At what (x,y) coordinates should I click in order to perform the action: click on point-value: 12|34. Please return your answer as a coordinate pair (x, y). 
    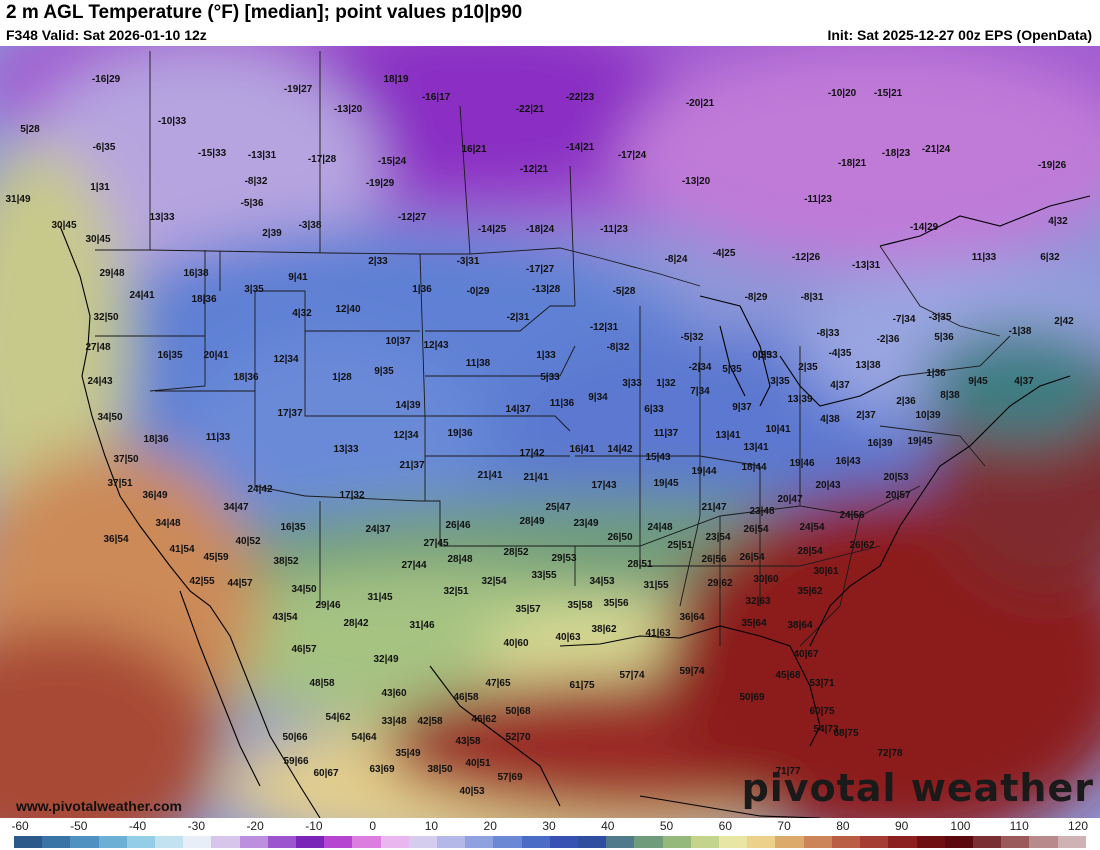
    Looking at the image, I should click on (285, 359).